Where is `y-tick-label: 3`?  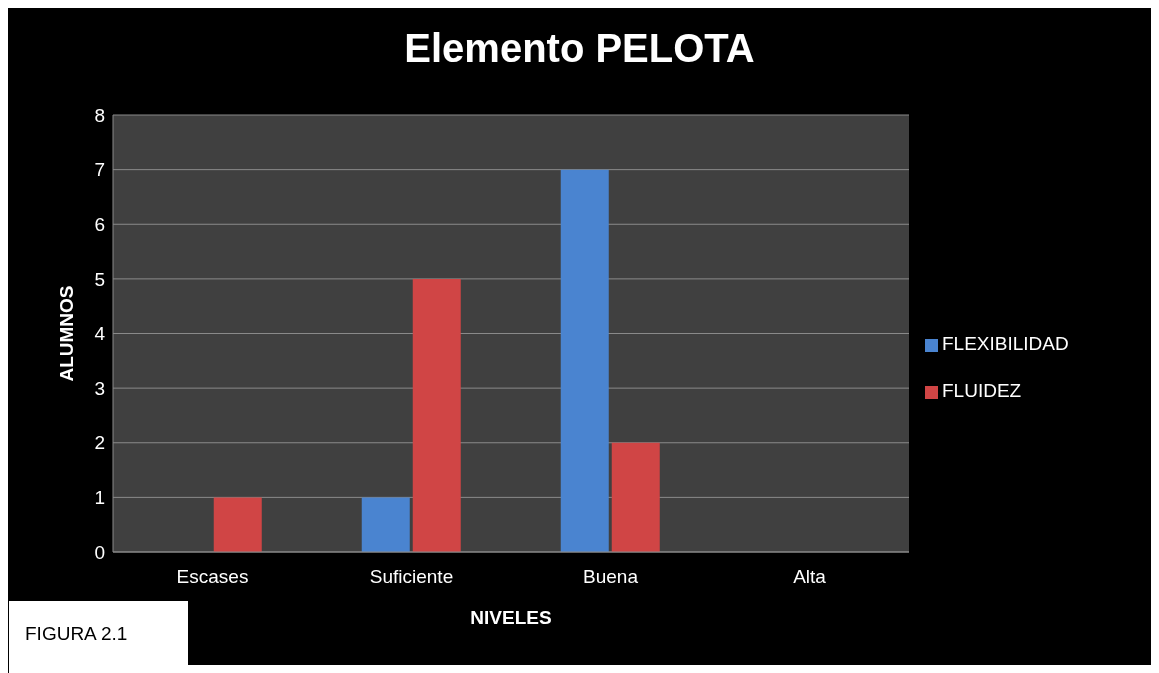 y-tick-label: 3 is located at coordinates (99, 388).